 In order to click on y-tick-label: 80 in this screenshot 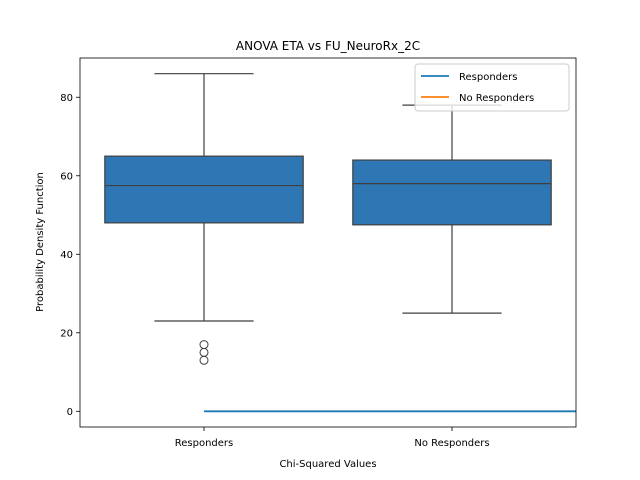, I will do `click(66, 98)`.